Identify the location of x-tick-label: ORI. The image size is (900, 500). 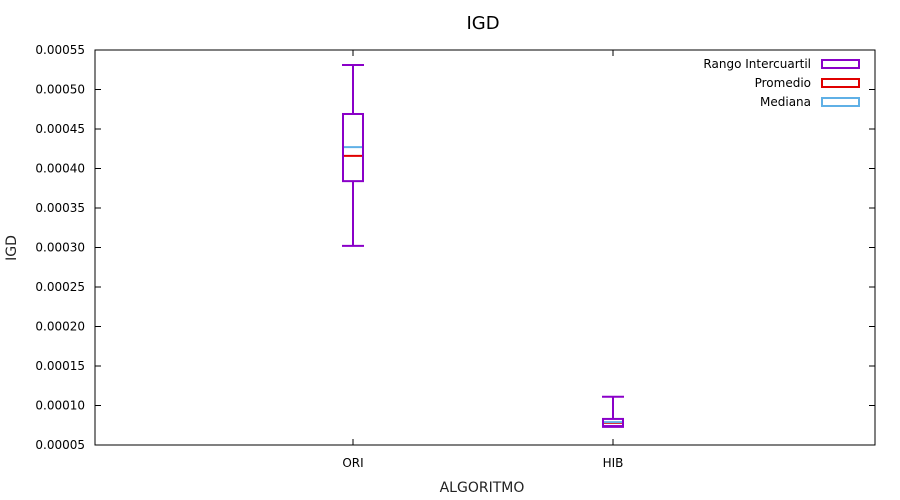
(352, 463).